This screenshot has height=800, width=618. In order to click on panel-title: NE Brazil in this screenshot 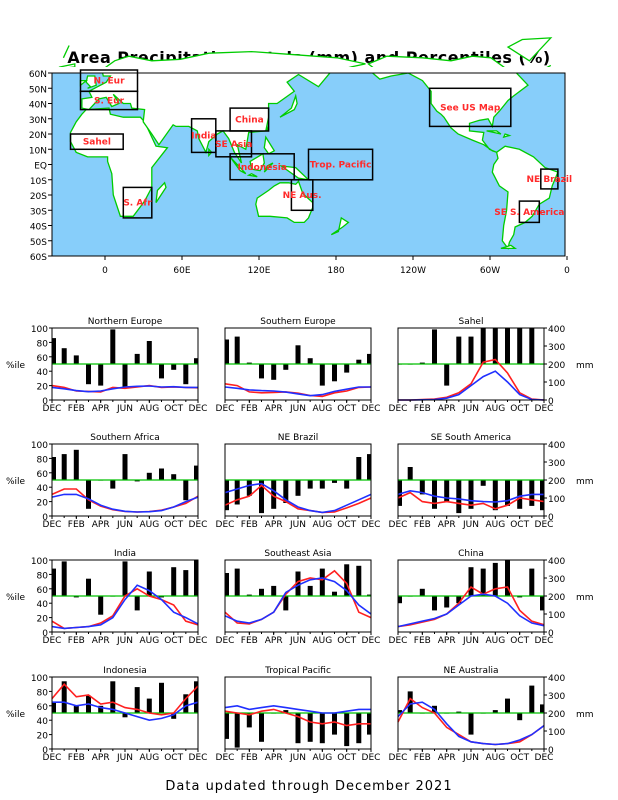, I will do `click(298, 438)`.